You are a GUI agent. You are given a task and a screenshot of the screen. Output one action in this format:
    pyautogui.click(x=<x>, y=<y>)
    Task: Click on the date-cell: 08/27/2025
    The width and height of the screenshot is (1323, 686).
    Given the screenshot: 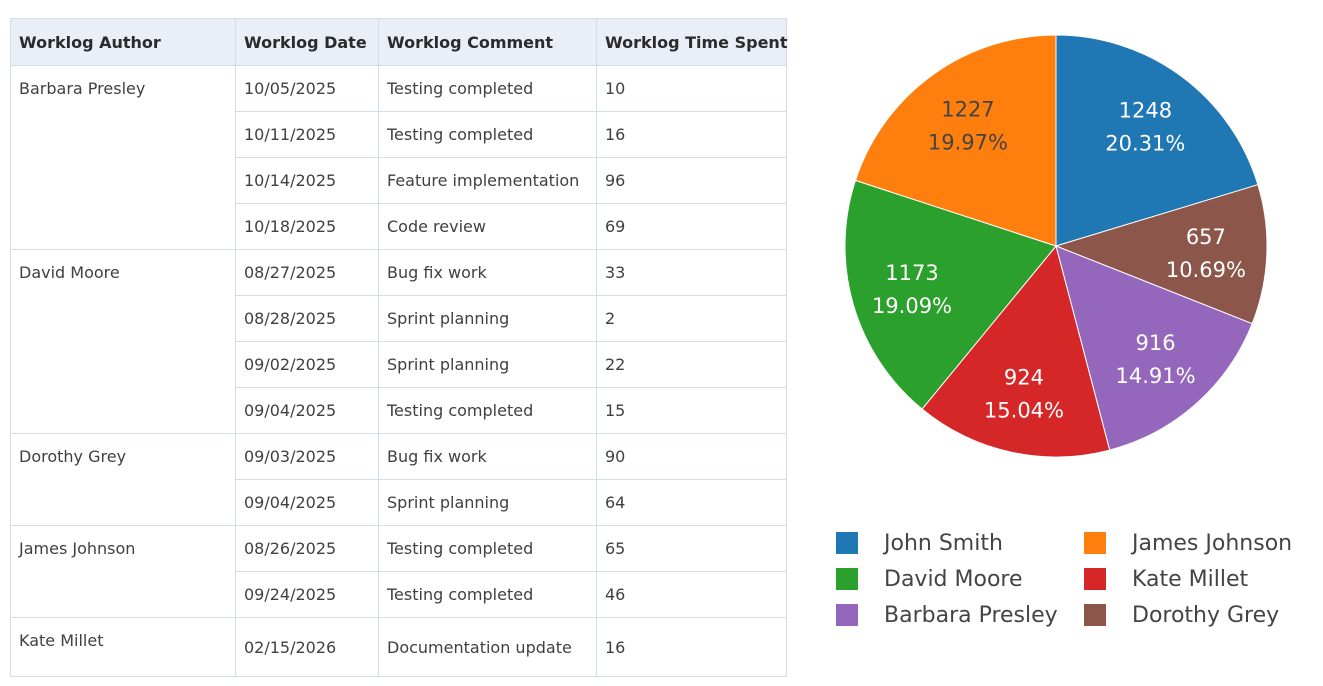 What is the action you would take?
    pyautogui.click(x=307, y=272)
    